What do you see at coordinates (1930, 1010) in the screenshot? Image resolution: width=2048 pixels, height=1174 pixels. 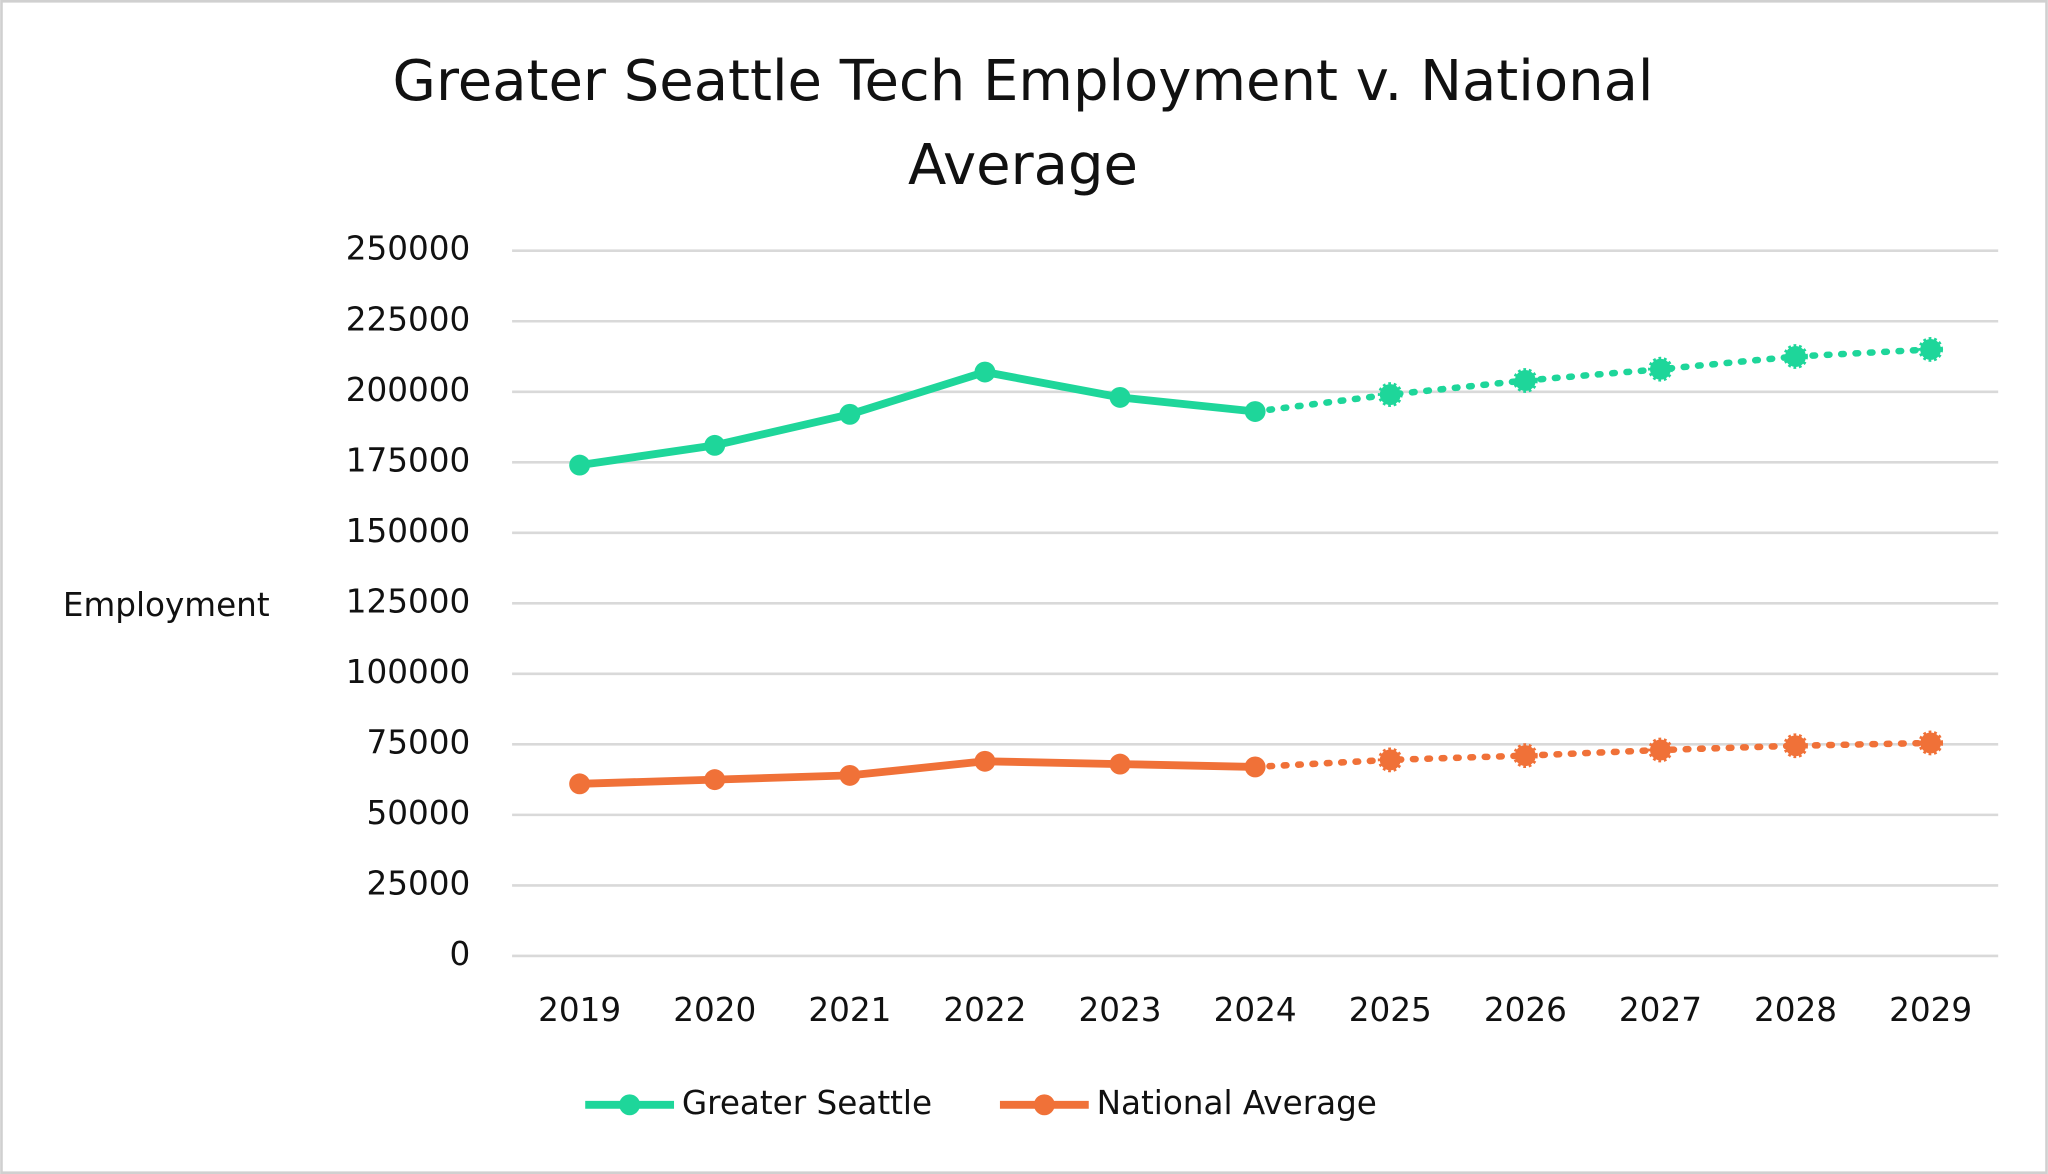 I see `x-tick-label: 2029` at bounding box center [1930, 1010].